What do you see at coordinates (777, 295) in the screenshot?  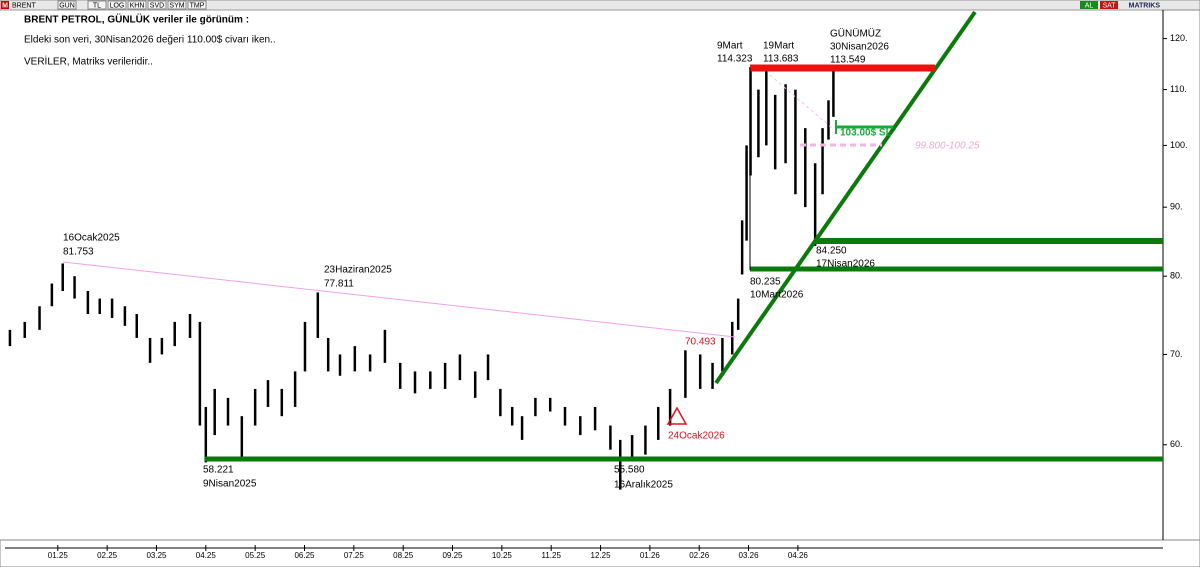 I see `annotation: 10Mart2026` at bounding box center [777, 295].